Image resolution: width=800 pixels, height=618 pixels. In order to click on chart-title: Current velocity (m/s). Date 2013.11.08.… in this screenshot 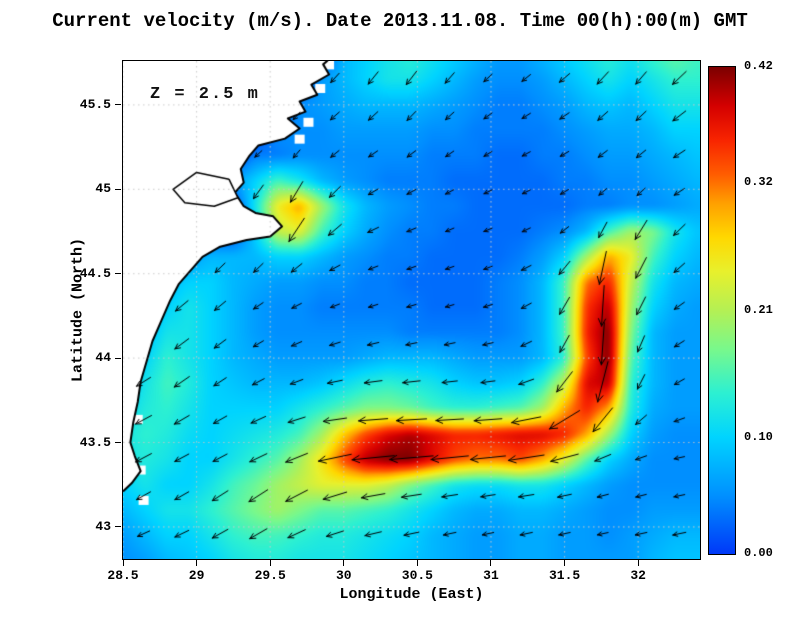, I will do `click(400, 21)`.